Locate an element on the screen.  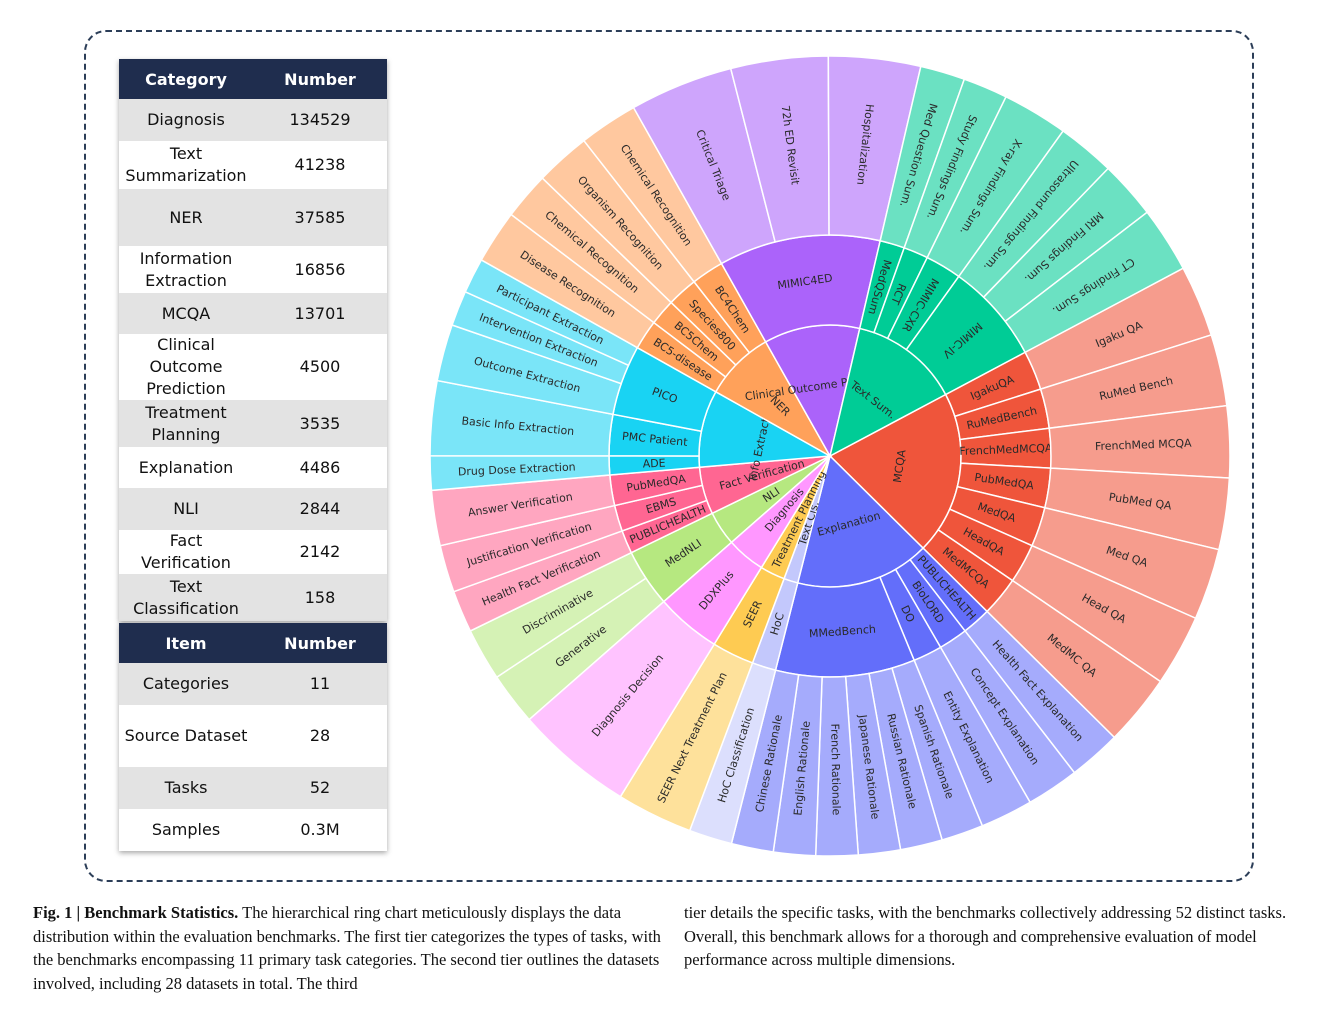
task-label-drug-dose-extraction: Drug Dose Extraction is located at coordinates (517, 469).